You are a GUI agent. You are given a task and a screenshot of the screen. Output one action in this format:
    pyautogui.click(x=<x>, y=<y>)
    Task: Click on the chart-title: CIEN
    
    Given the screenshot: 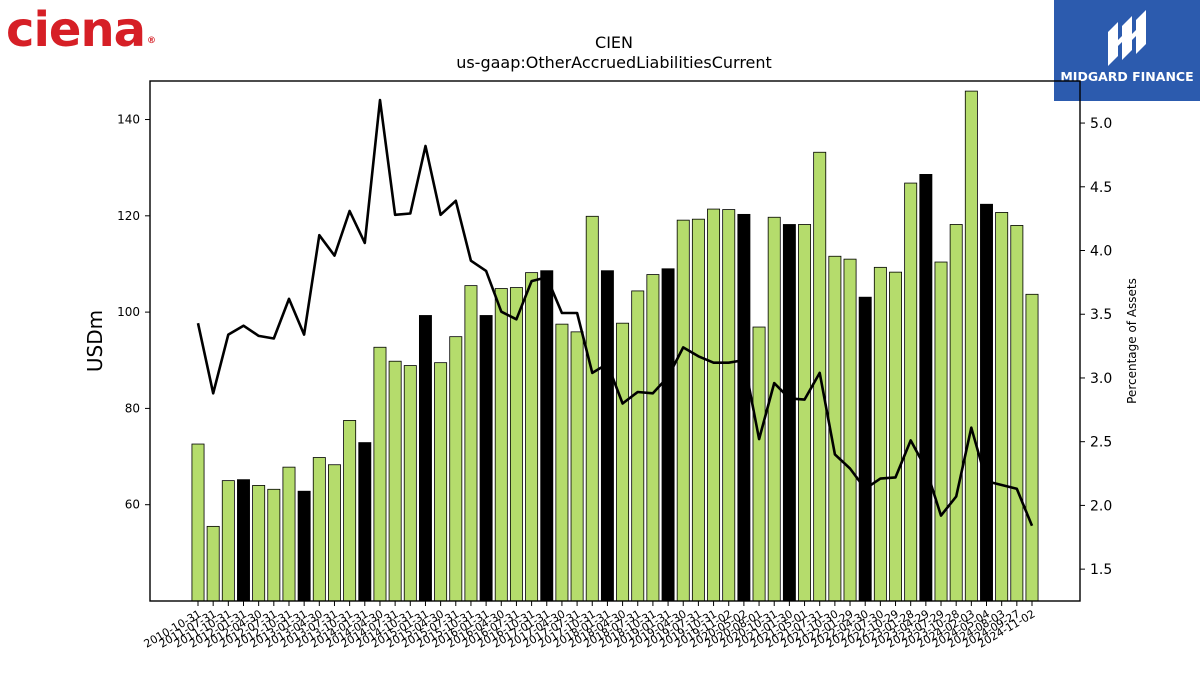 What is the action you would take?
    pyautogui.click(x=614, y=42)
    